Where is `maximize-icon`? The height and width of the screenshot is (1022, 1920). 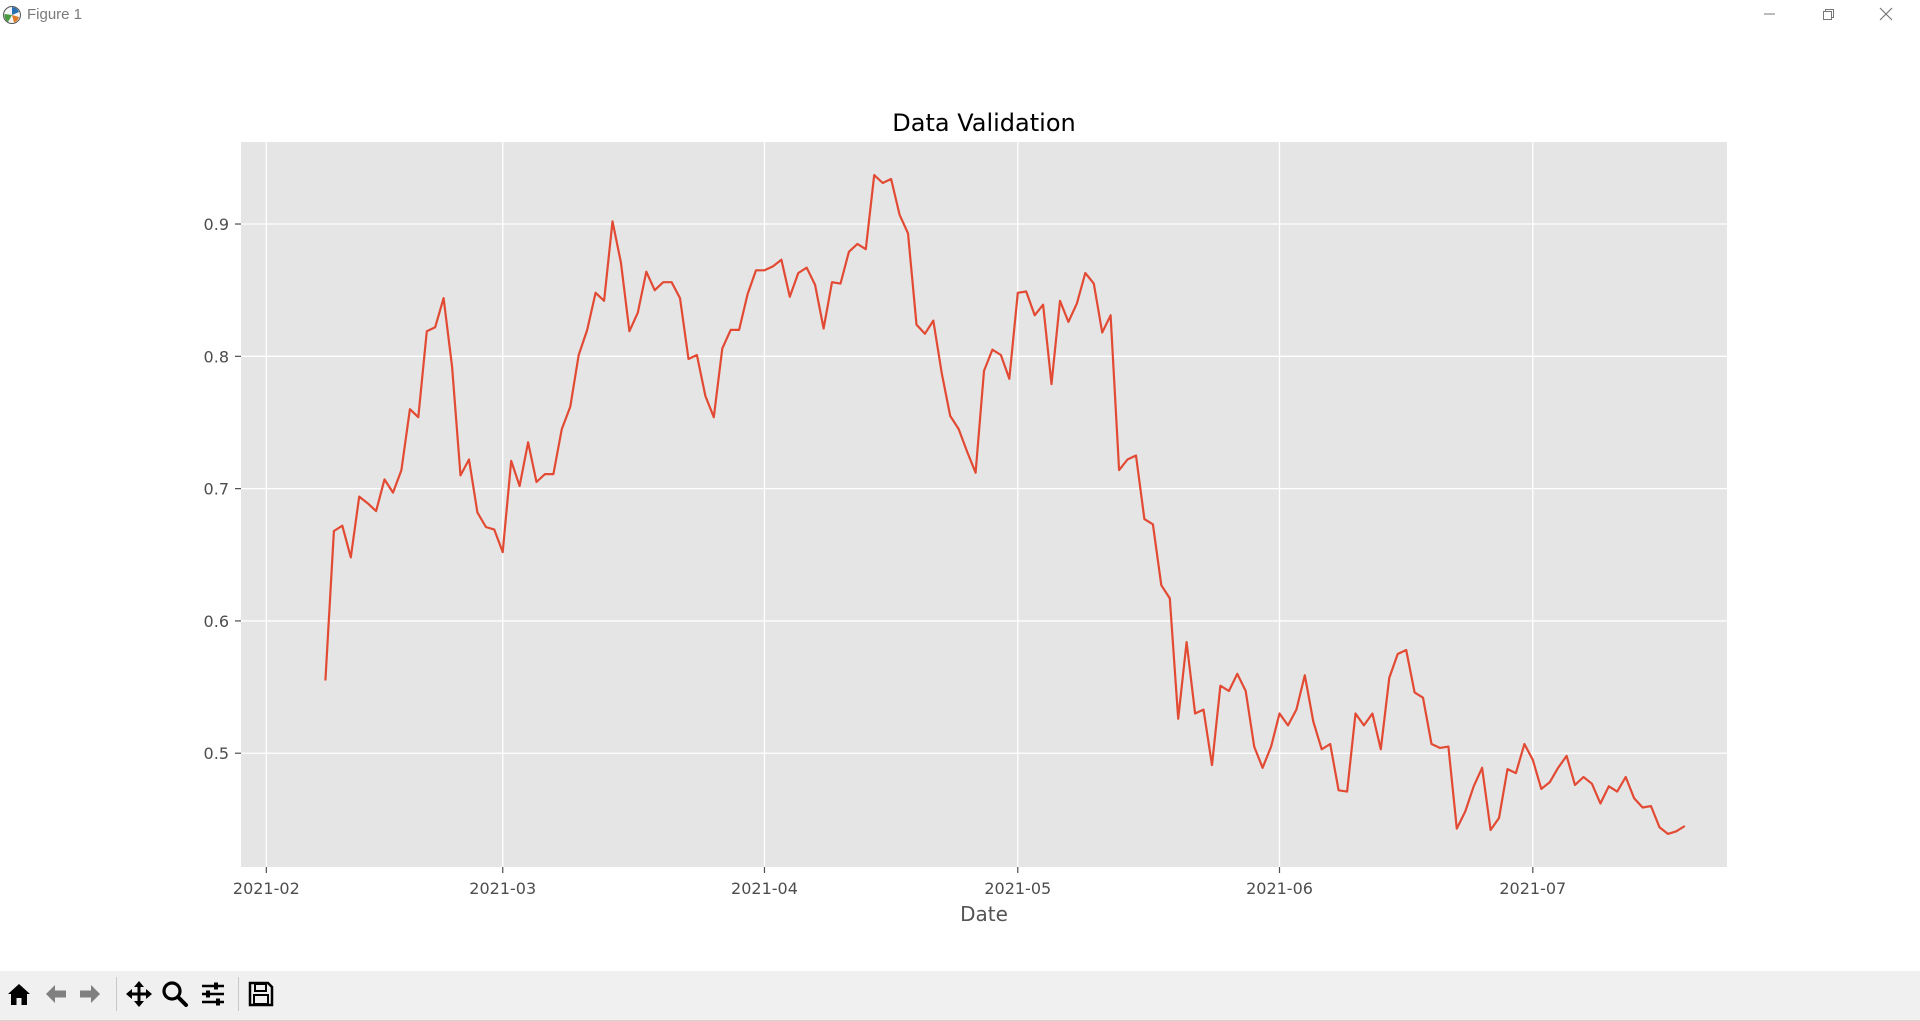 maximize-icon is located at coordinates (1828, 14).